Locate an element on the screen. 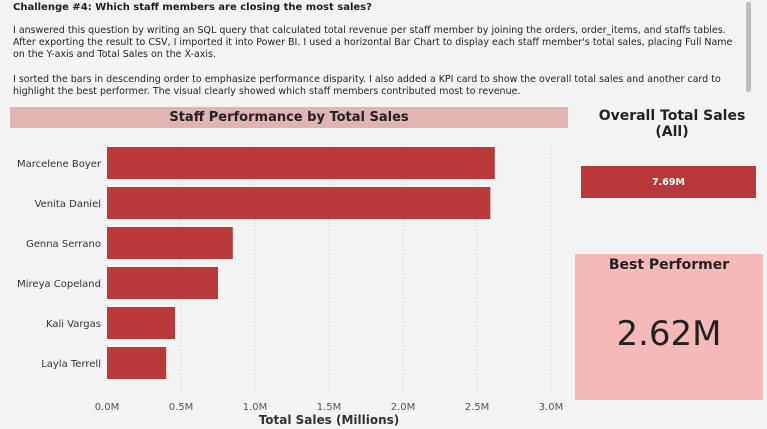 This screenshot has height=429, width=767. best-performer-value: 2.62M is located at coordinates (669, 334).